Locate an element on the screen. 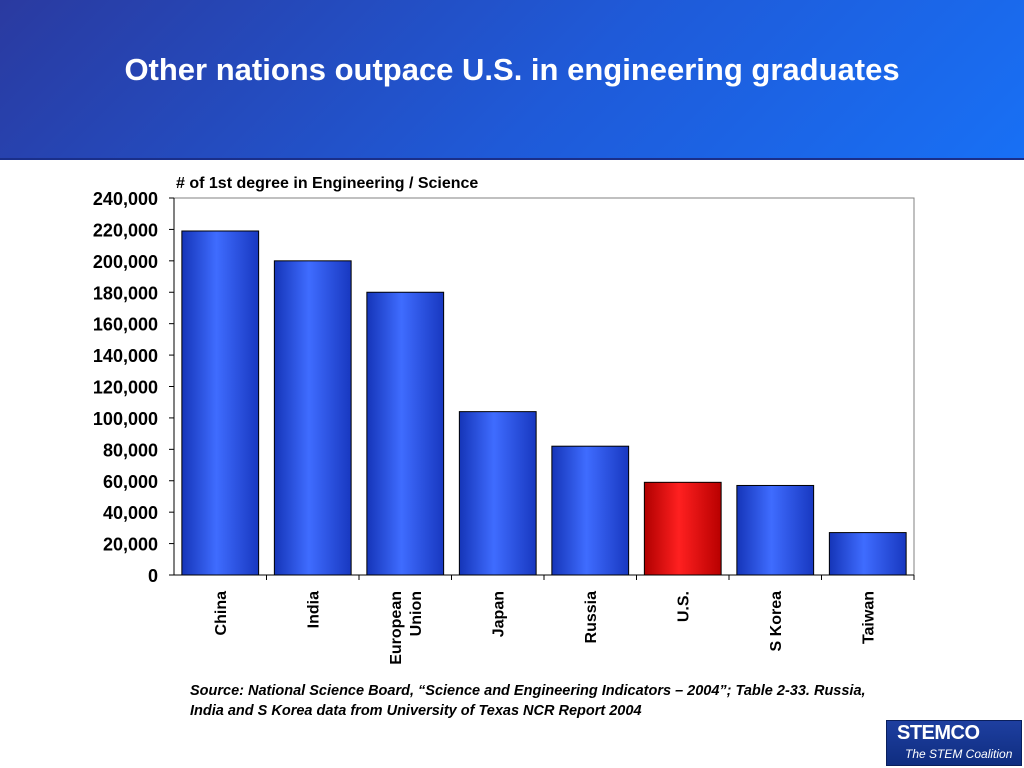 Image resolution: width=1024 pixels, height=768 pixels. y-tick-label: 120,000 is located at coordinates (125, 388).